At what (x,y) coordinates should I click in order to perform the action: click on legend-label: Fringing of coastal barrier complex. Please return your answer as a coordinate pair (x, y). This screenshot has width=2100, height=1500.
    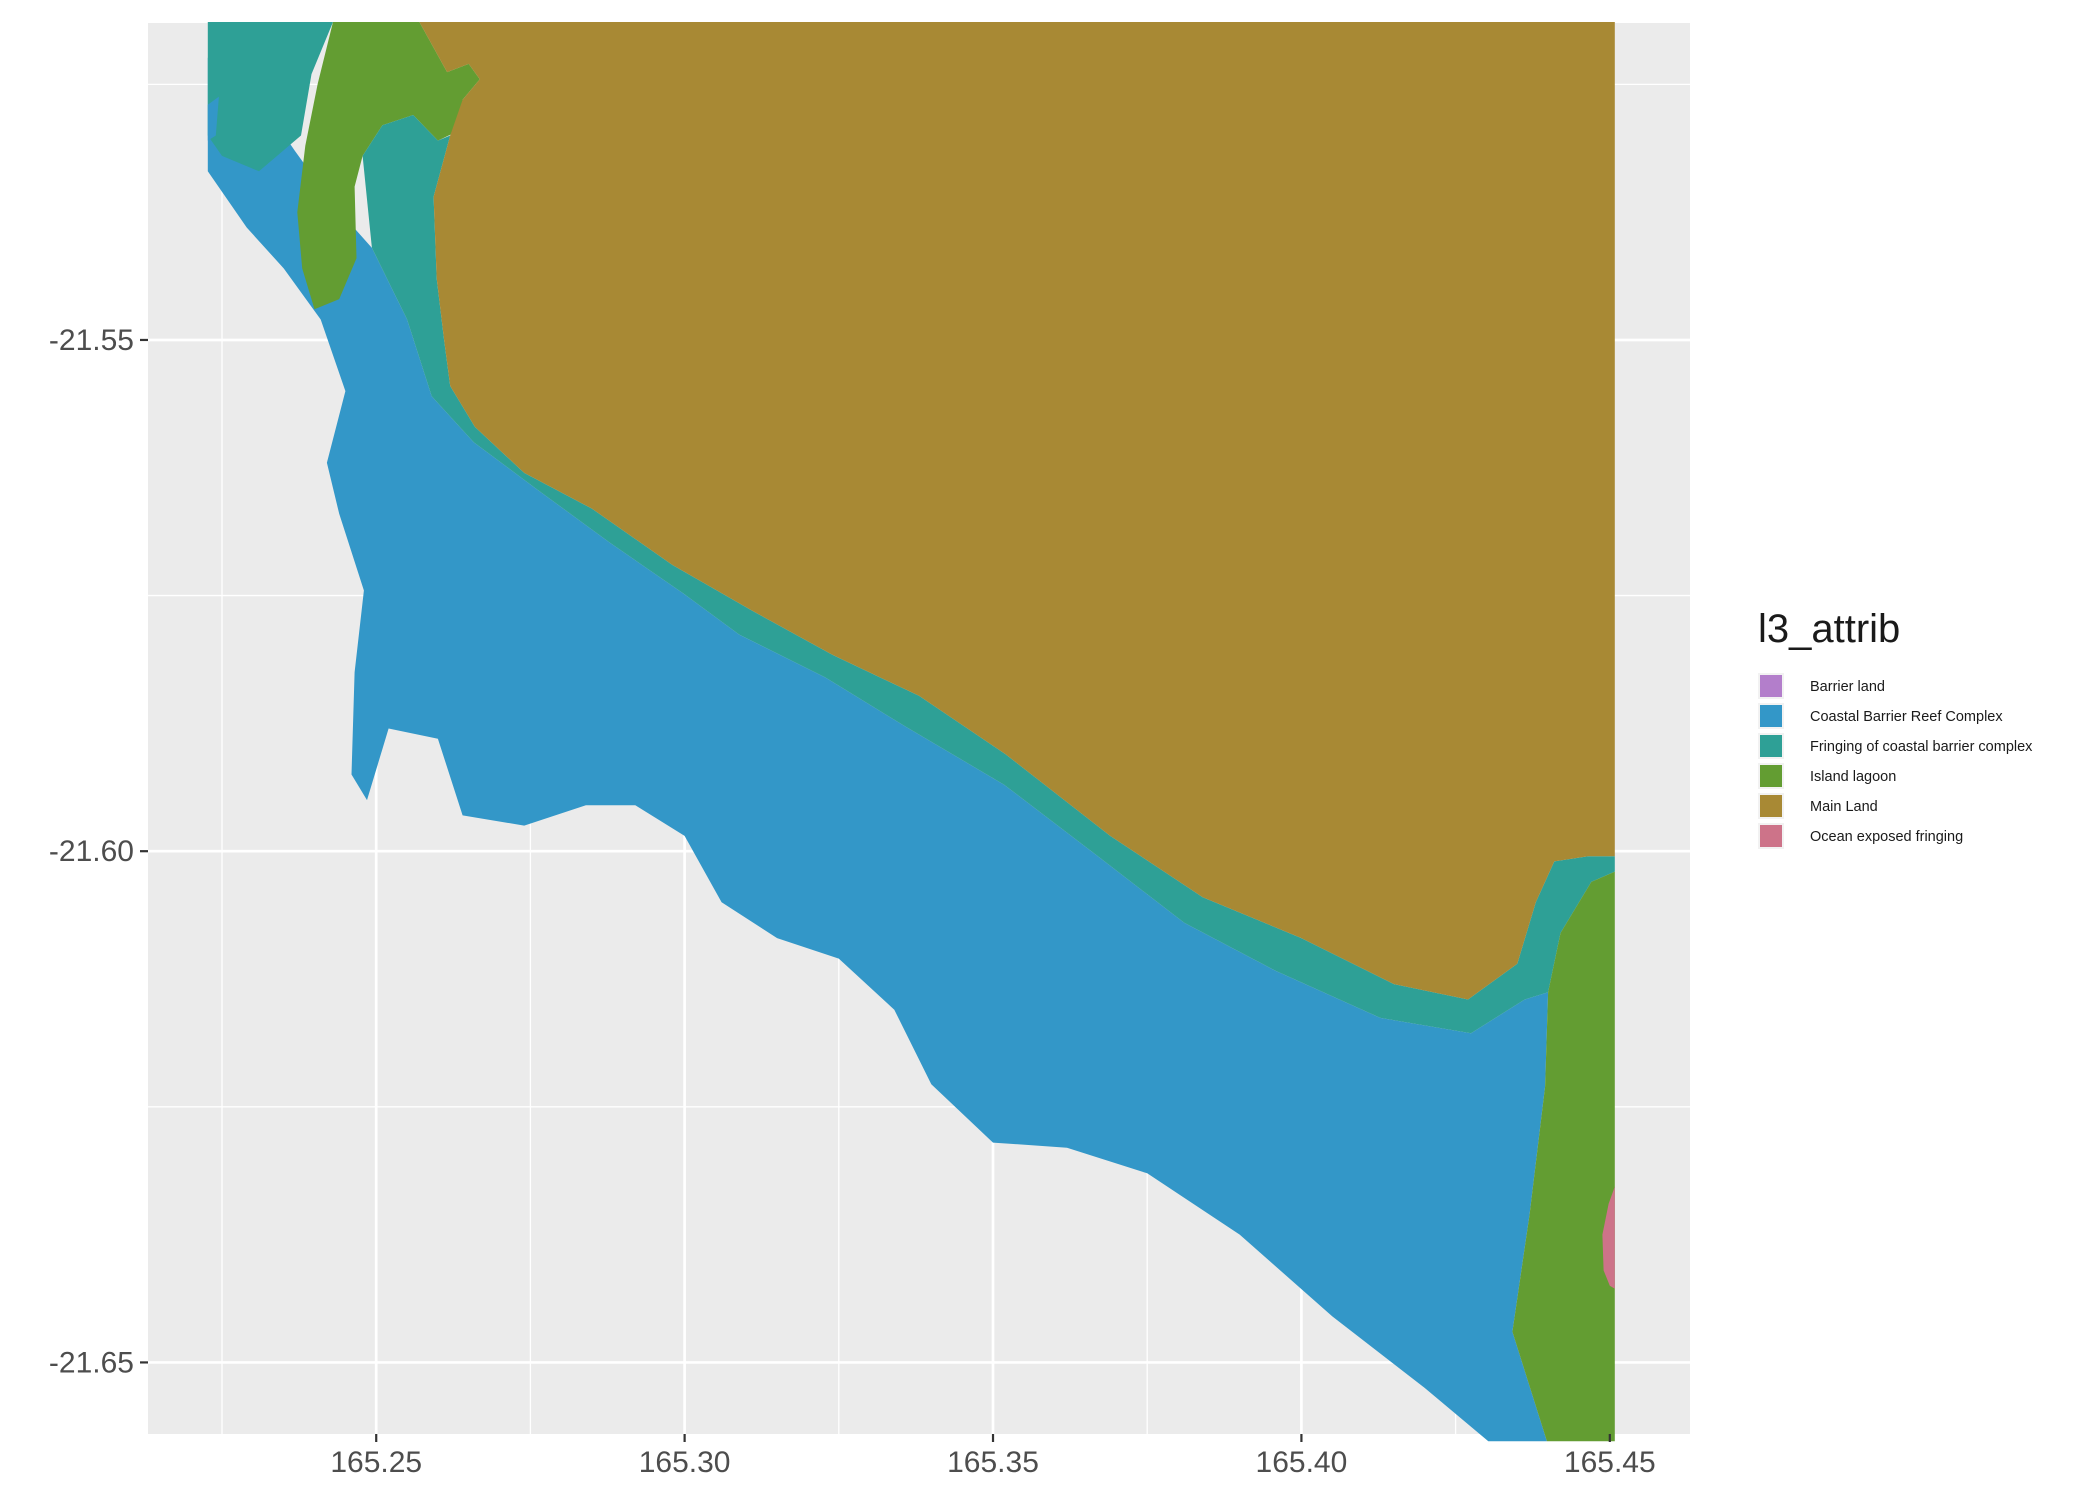
    Looking at the image, I should click on (1921, 747).